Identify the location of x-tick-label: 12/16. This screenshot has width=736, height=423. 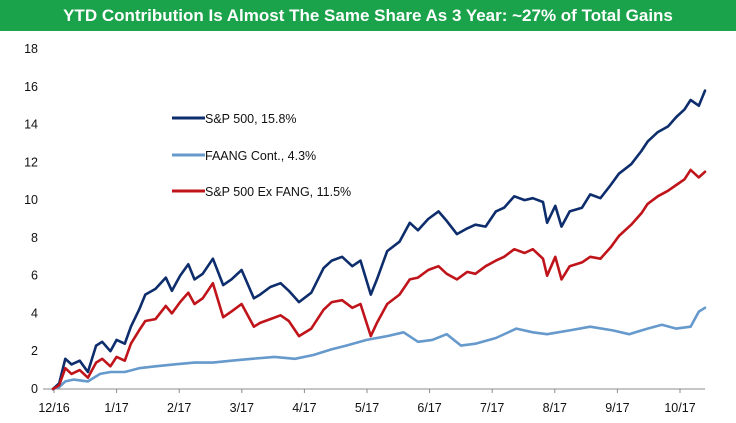
(53, 408).